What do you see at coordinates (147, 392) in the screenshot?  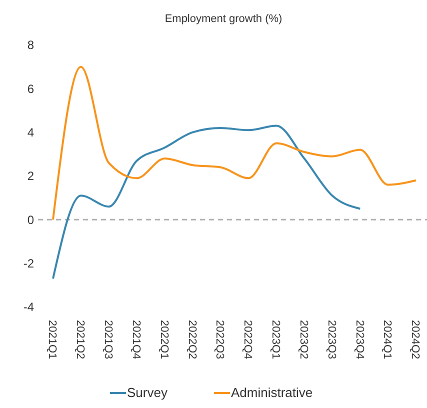 I see `legend-label: Survey` at bounding box center [147, 392].